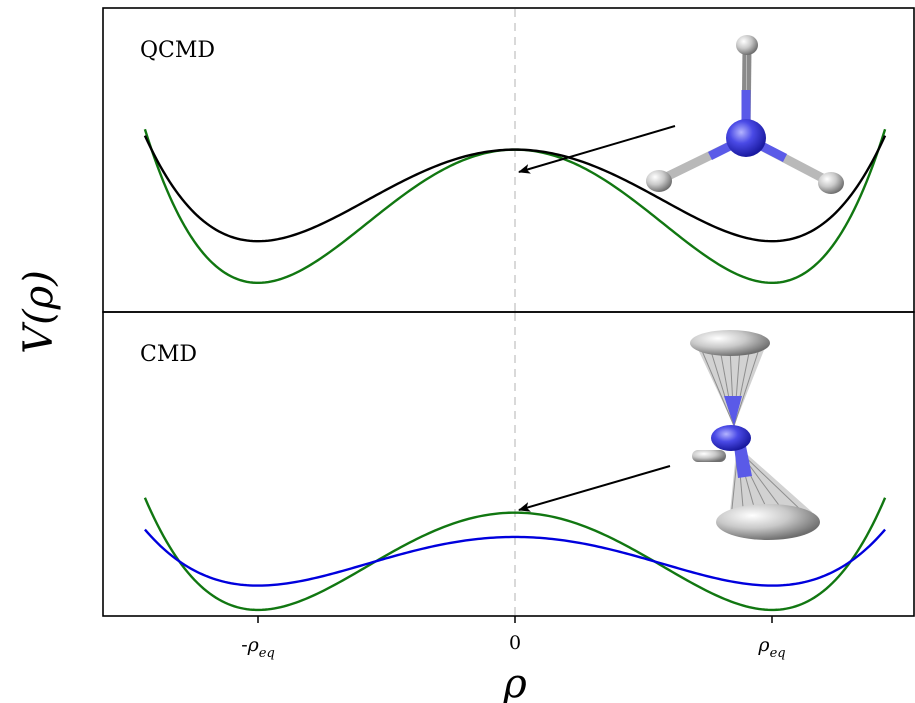 This screenshot has width=915, height=703. I want to click on y-axis-label: V(ρ), so click(39, 312).